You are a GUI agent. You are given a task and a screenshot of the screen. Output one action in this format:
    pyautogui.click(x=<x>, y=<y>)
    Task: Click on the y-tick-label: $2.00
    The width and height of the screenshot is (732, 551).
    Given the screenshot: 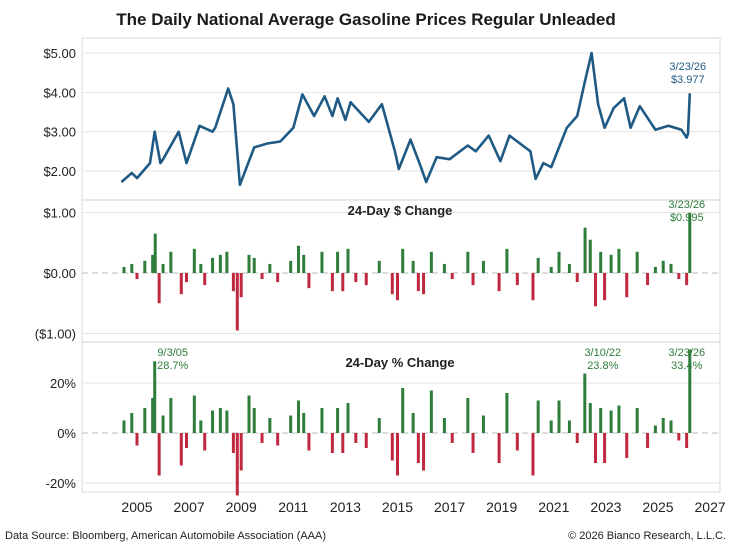 What is the action you would take?
    pyautogui.click(x=59, y=171)
    